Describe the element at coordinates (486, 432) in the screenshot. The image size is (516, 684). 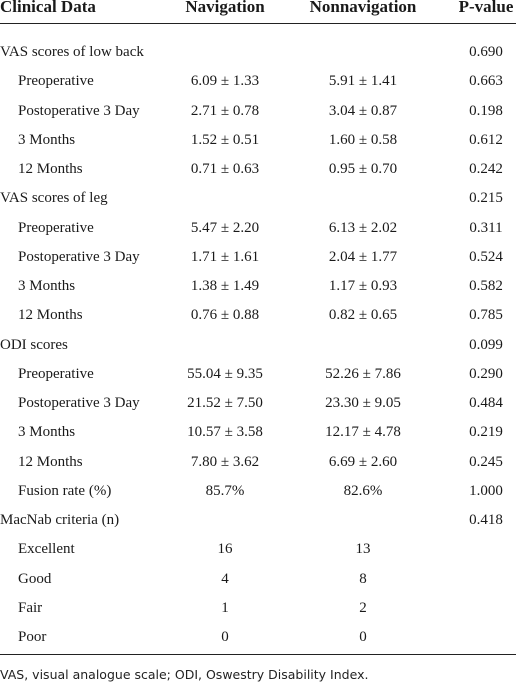
I see `p-value: 0.219` at that location.